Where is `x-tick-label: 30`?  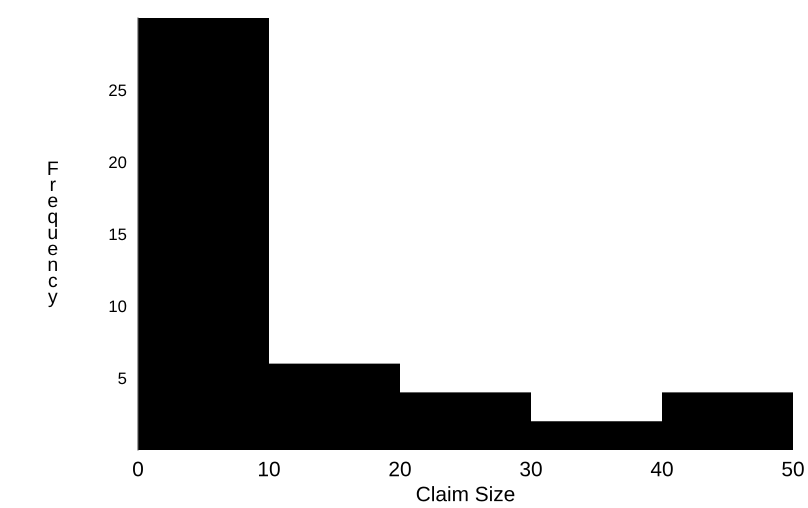
x-tick-label: 30 is located at coordinates (531, 469).